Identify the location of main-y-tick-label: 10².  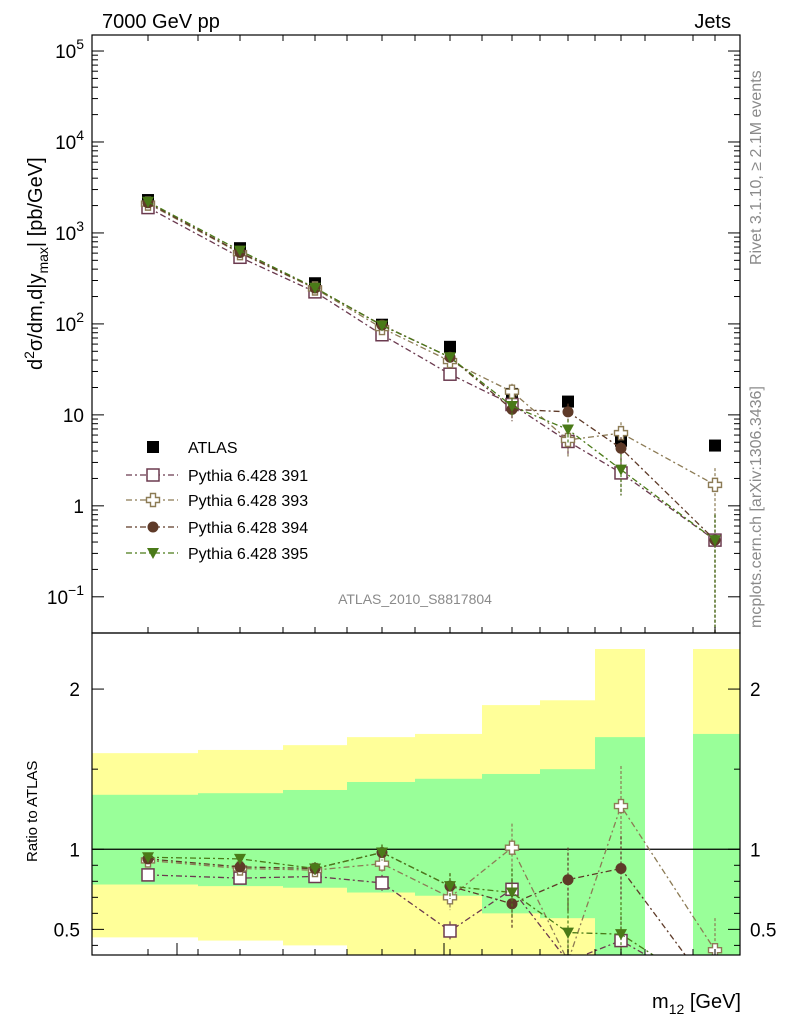
(69, 322).